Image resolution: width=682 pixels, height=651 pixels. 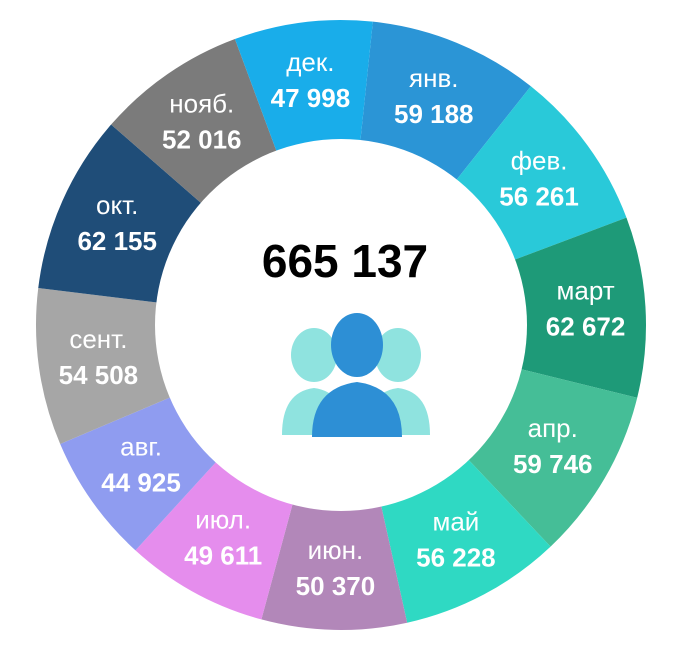 What do you see at coordinates (336, 550) in the screenshot?
I see `segment-label: июн.` at bounding box center [336, 550].